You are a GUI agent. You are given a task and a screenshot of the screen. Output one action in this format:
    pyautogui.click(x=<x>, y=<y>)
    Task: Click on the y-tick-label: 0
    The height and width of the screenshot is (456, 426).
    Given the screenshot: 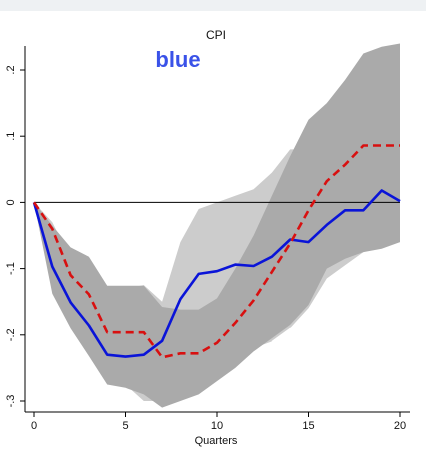 What is the action you would take?
    pyautogui.click(x=11, y=202)
    